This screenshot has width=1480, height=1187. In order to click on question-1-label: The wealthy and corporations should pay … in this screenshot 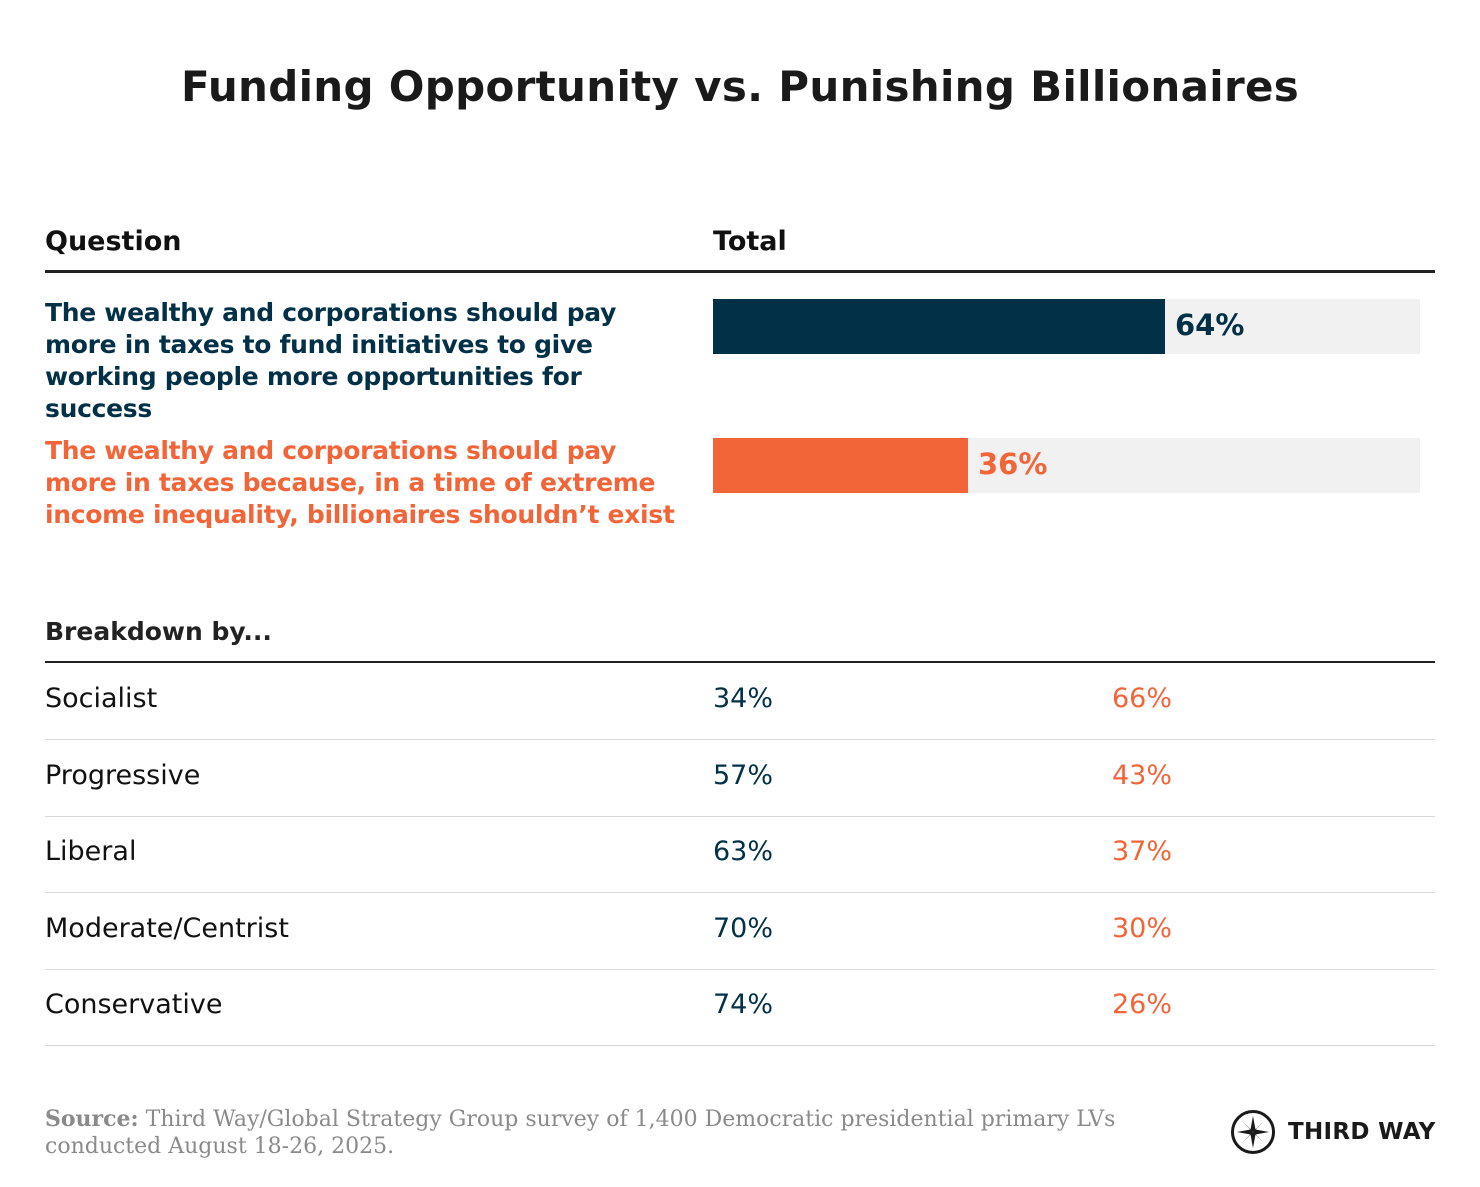, I will do `click(331, 360)`.